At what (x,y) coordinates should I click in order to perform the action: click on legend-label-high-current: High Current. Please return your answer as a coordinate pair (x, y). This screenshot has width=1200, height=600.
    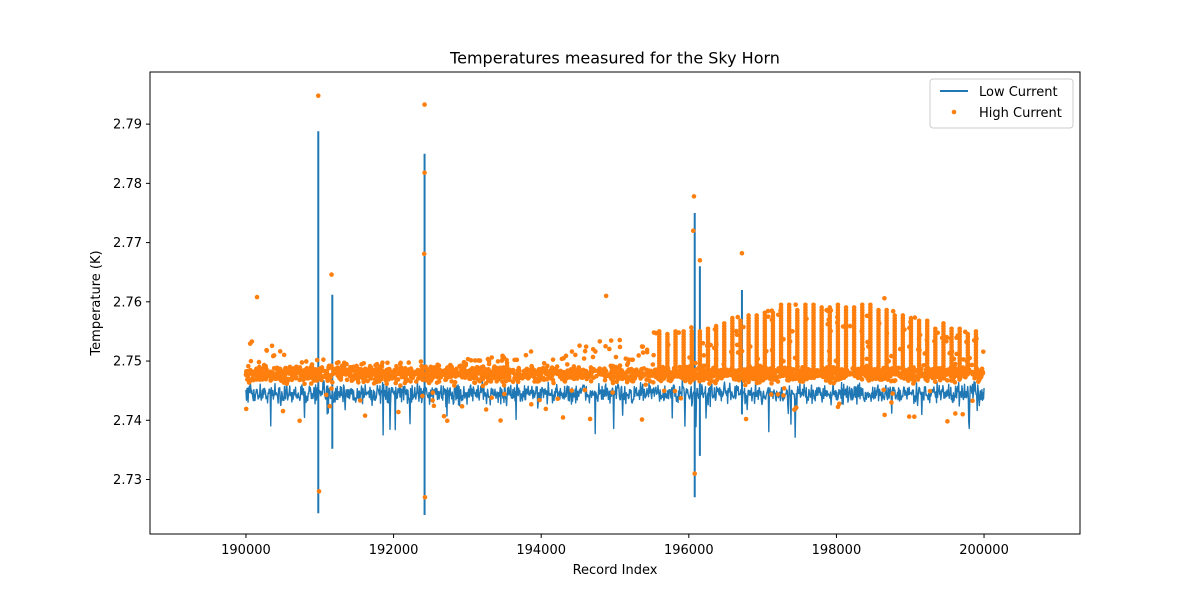
    Looking at the image, I should click on (1020, 113).